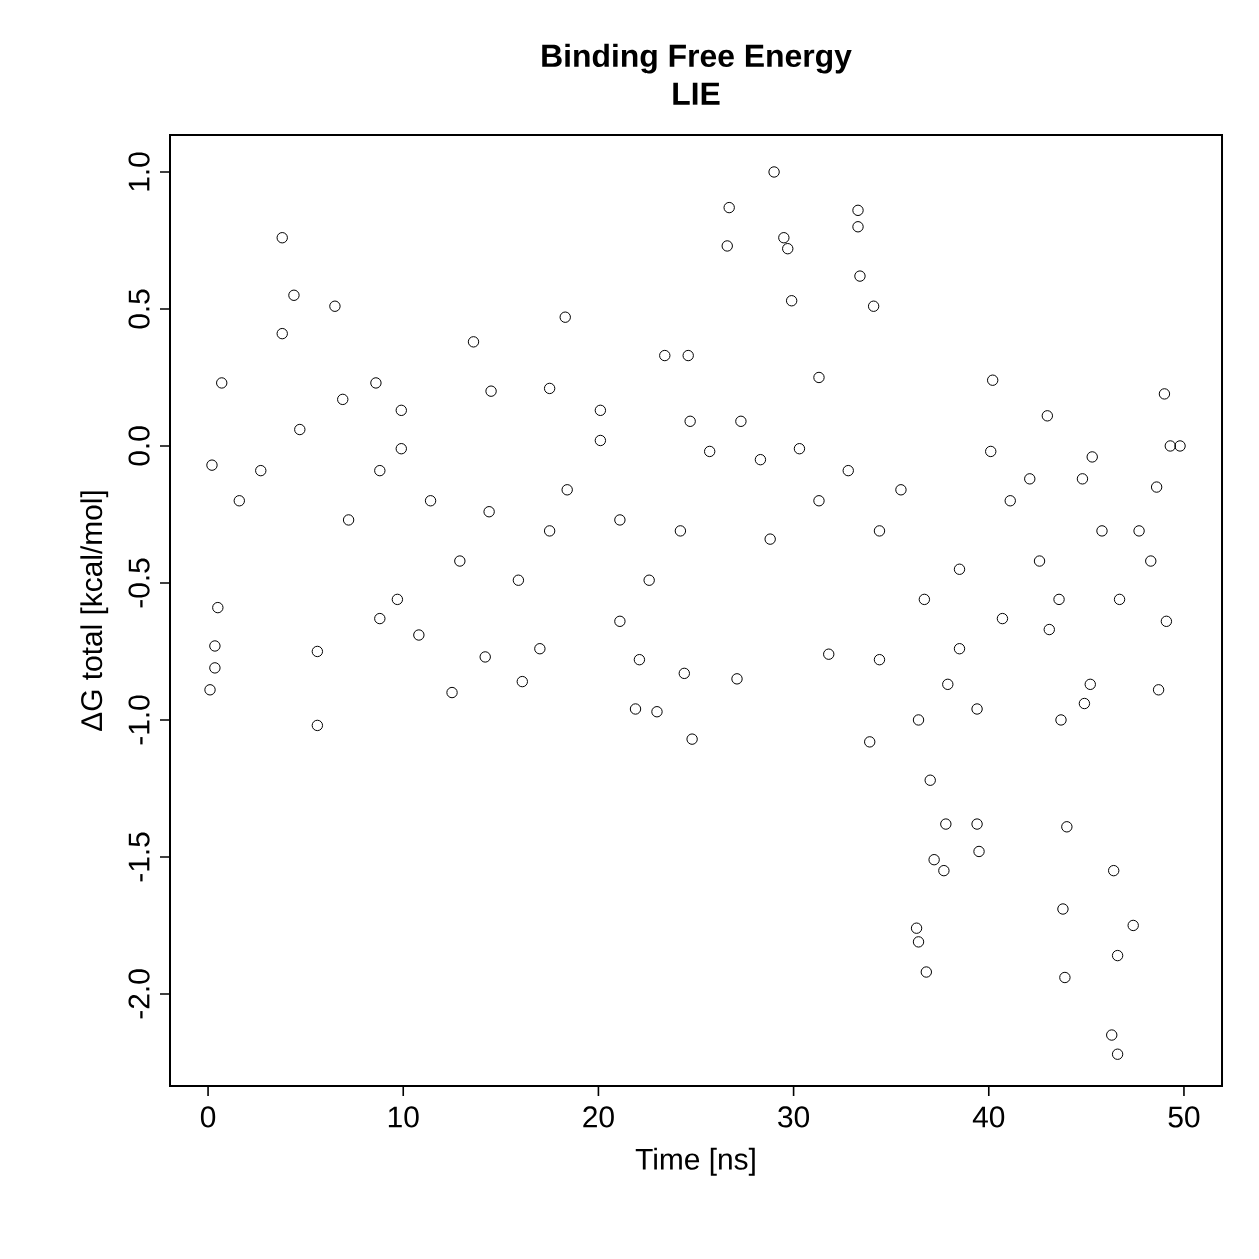 The height and width of the screenshot is (1259, 1259). Describe the element at coordinates (695, 1161) in the screenshot. I see `x-axis-title: Time [ns]` at that location.